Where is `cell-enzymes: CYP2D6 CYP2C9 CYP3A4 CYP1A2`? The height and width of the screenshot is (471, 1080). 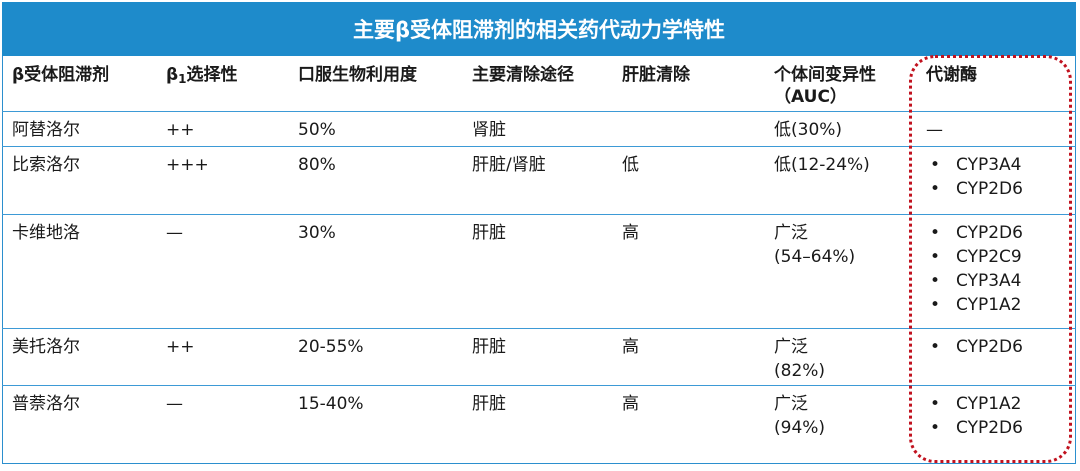
cell-enzymes: CYP2D6 CYP2C9 CYP3A4 CYP1A2 is located at coordinates (996, 270).